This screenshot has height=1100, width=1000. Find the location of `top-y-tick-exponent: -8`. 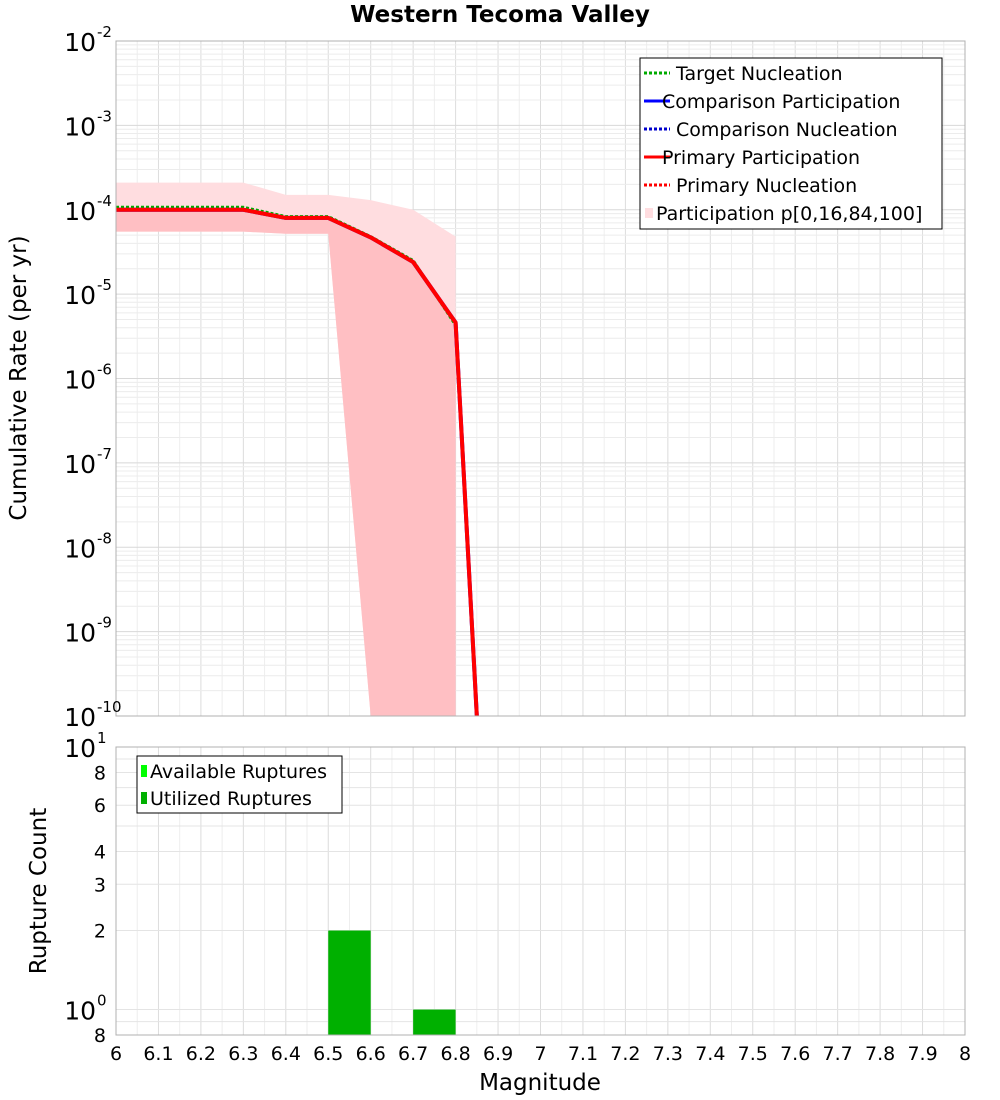

top-y-tick-exponent: -8 is located at coordinates (104, 538).